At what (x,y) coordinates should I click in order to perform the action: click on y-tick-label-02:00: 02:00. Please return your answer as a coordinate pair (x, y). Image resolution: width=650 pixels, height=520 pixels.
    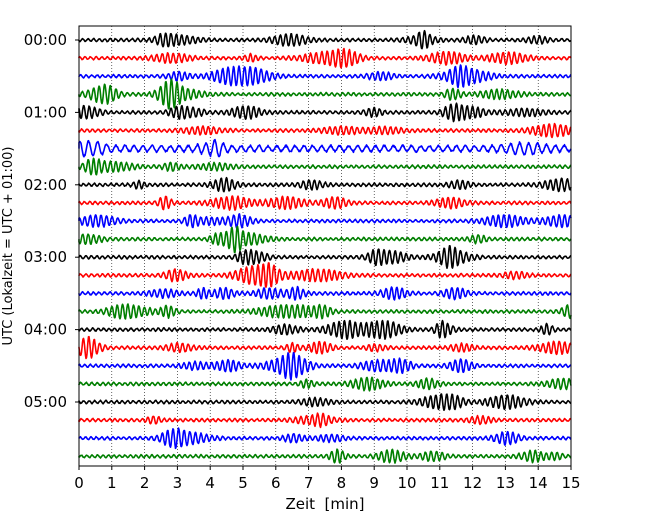
    Looking at the image, I should click on (45, 185).